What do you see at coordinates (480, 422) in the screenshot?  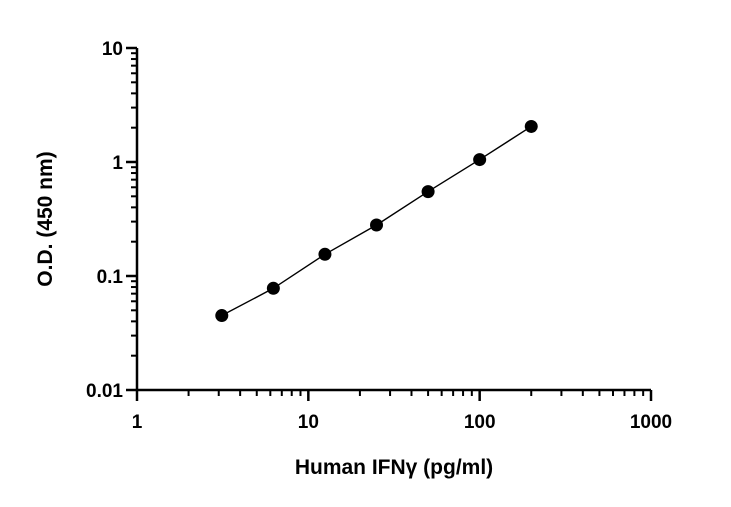 I see `x-tick-label: 100` at bounding box center [480, 422].